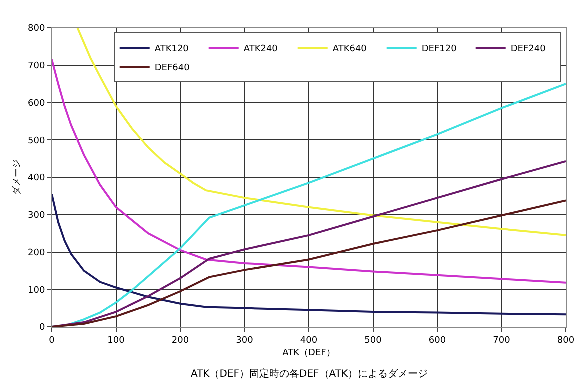 The width and height of the screenshot is (580, 389). Describe the element at coordinates (37, 141) in the screenshot. I see `y-tick-label: 500` at that location.